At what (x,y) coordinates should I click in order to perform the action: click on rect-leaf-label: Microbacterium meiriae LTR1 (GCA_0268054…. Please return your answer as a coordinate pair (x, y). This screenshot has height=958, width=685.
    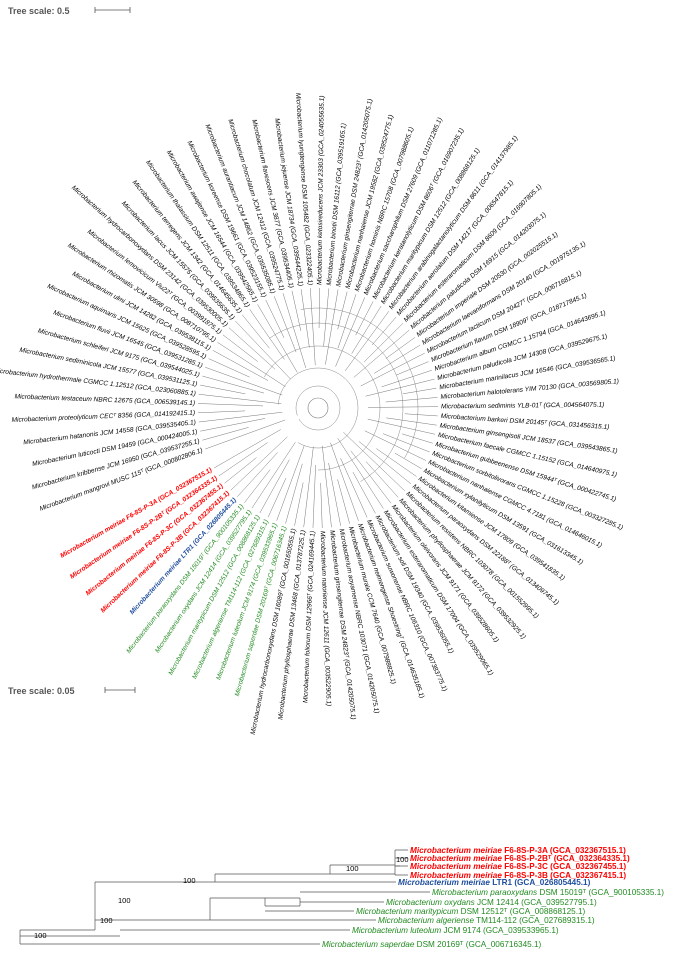
    Looking at the image, I should click on (494, 882).